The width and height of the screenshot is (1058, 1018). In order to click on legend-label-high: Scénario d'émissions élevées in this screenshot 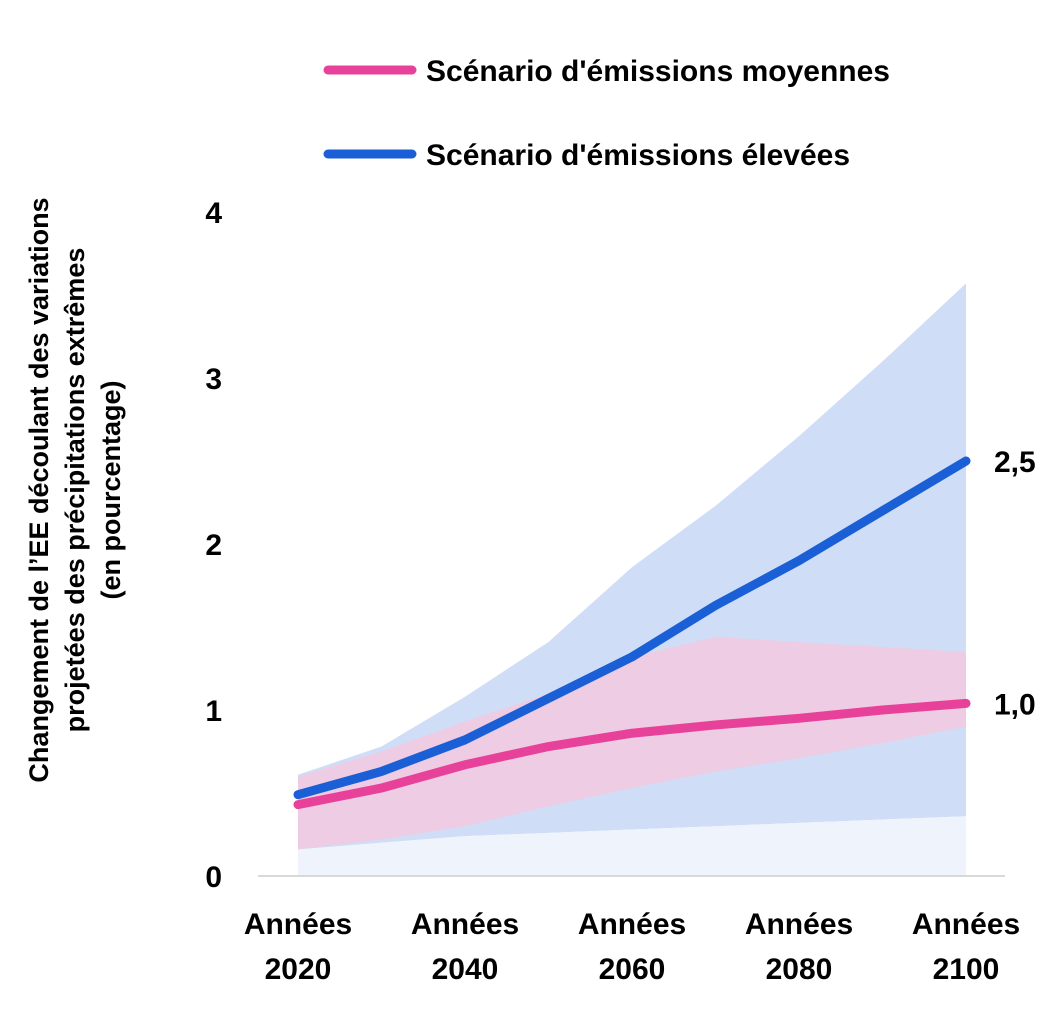, I will do `click(638, 155)`.